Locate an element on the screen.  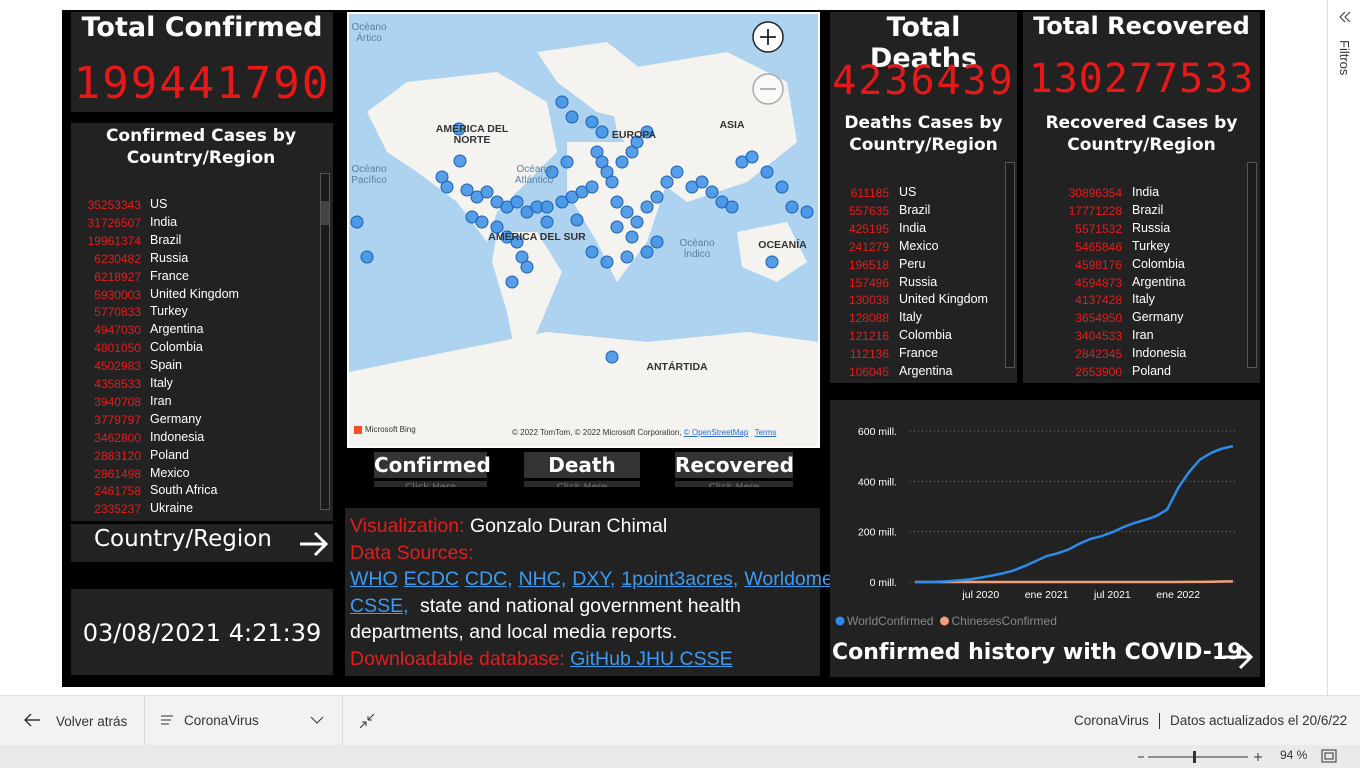
filters-label-box: Filtros is located at coordinates (1344, 80).